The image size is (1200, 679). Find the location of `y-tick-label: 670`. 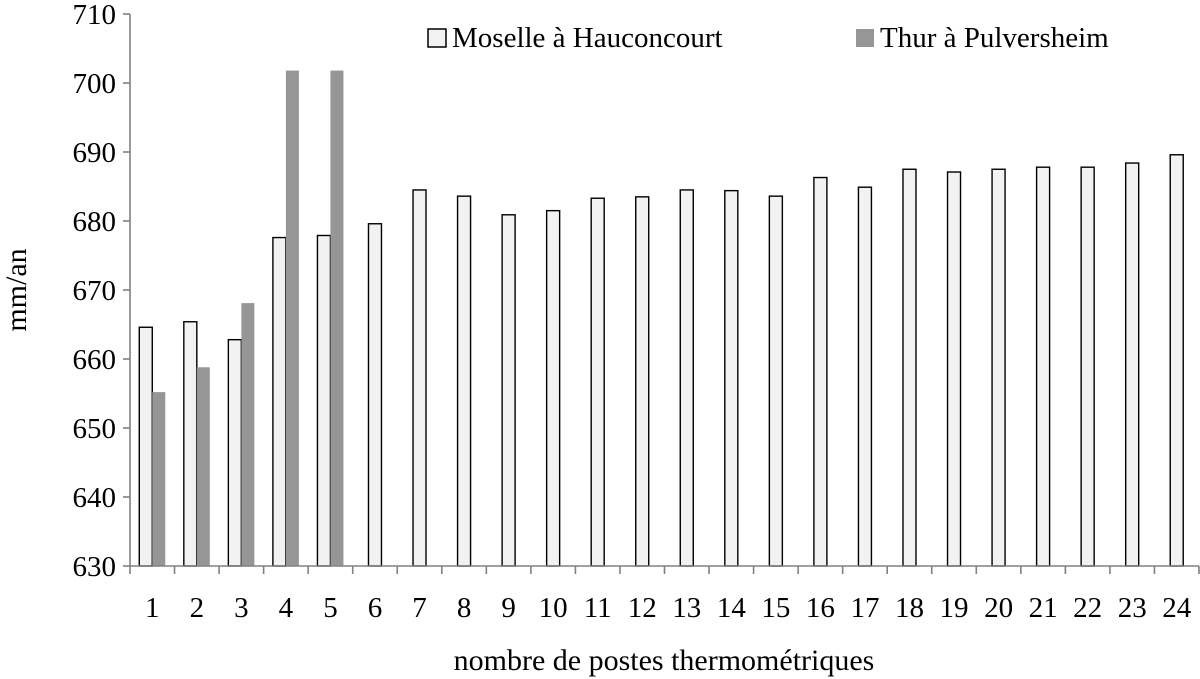

y-tick-label: 670 is located at coordinates (95, 291).